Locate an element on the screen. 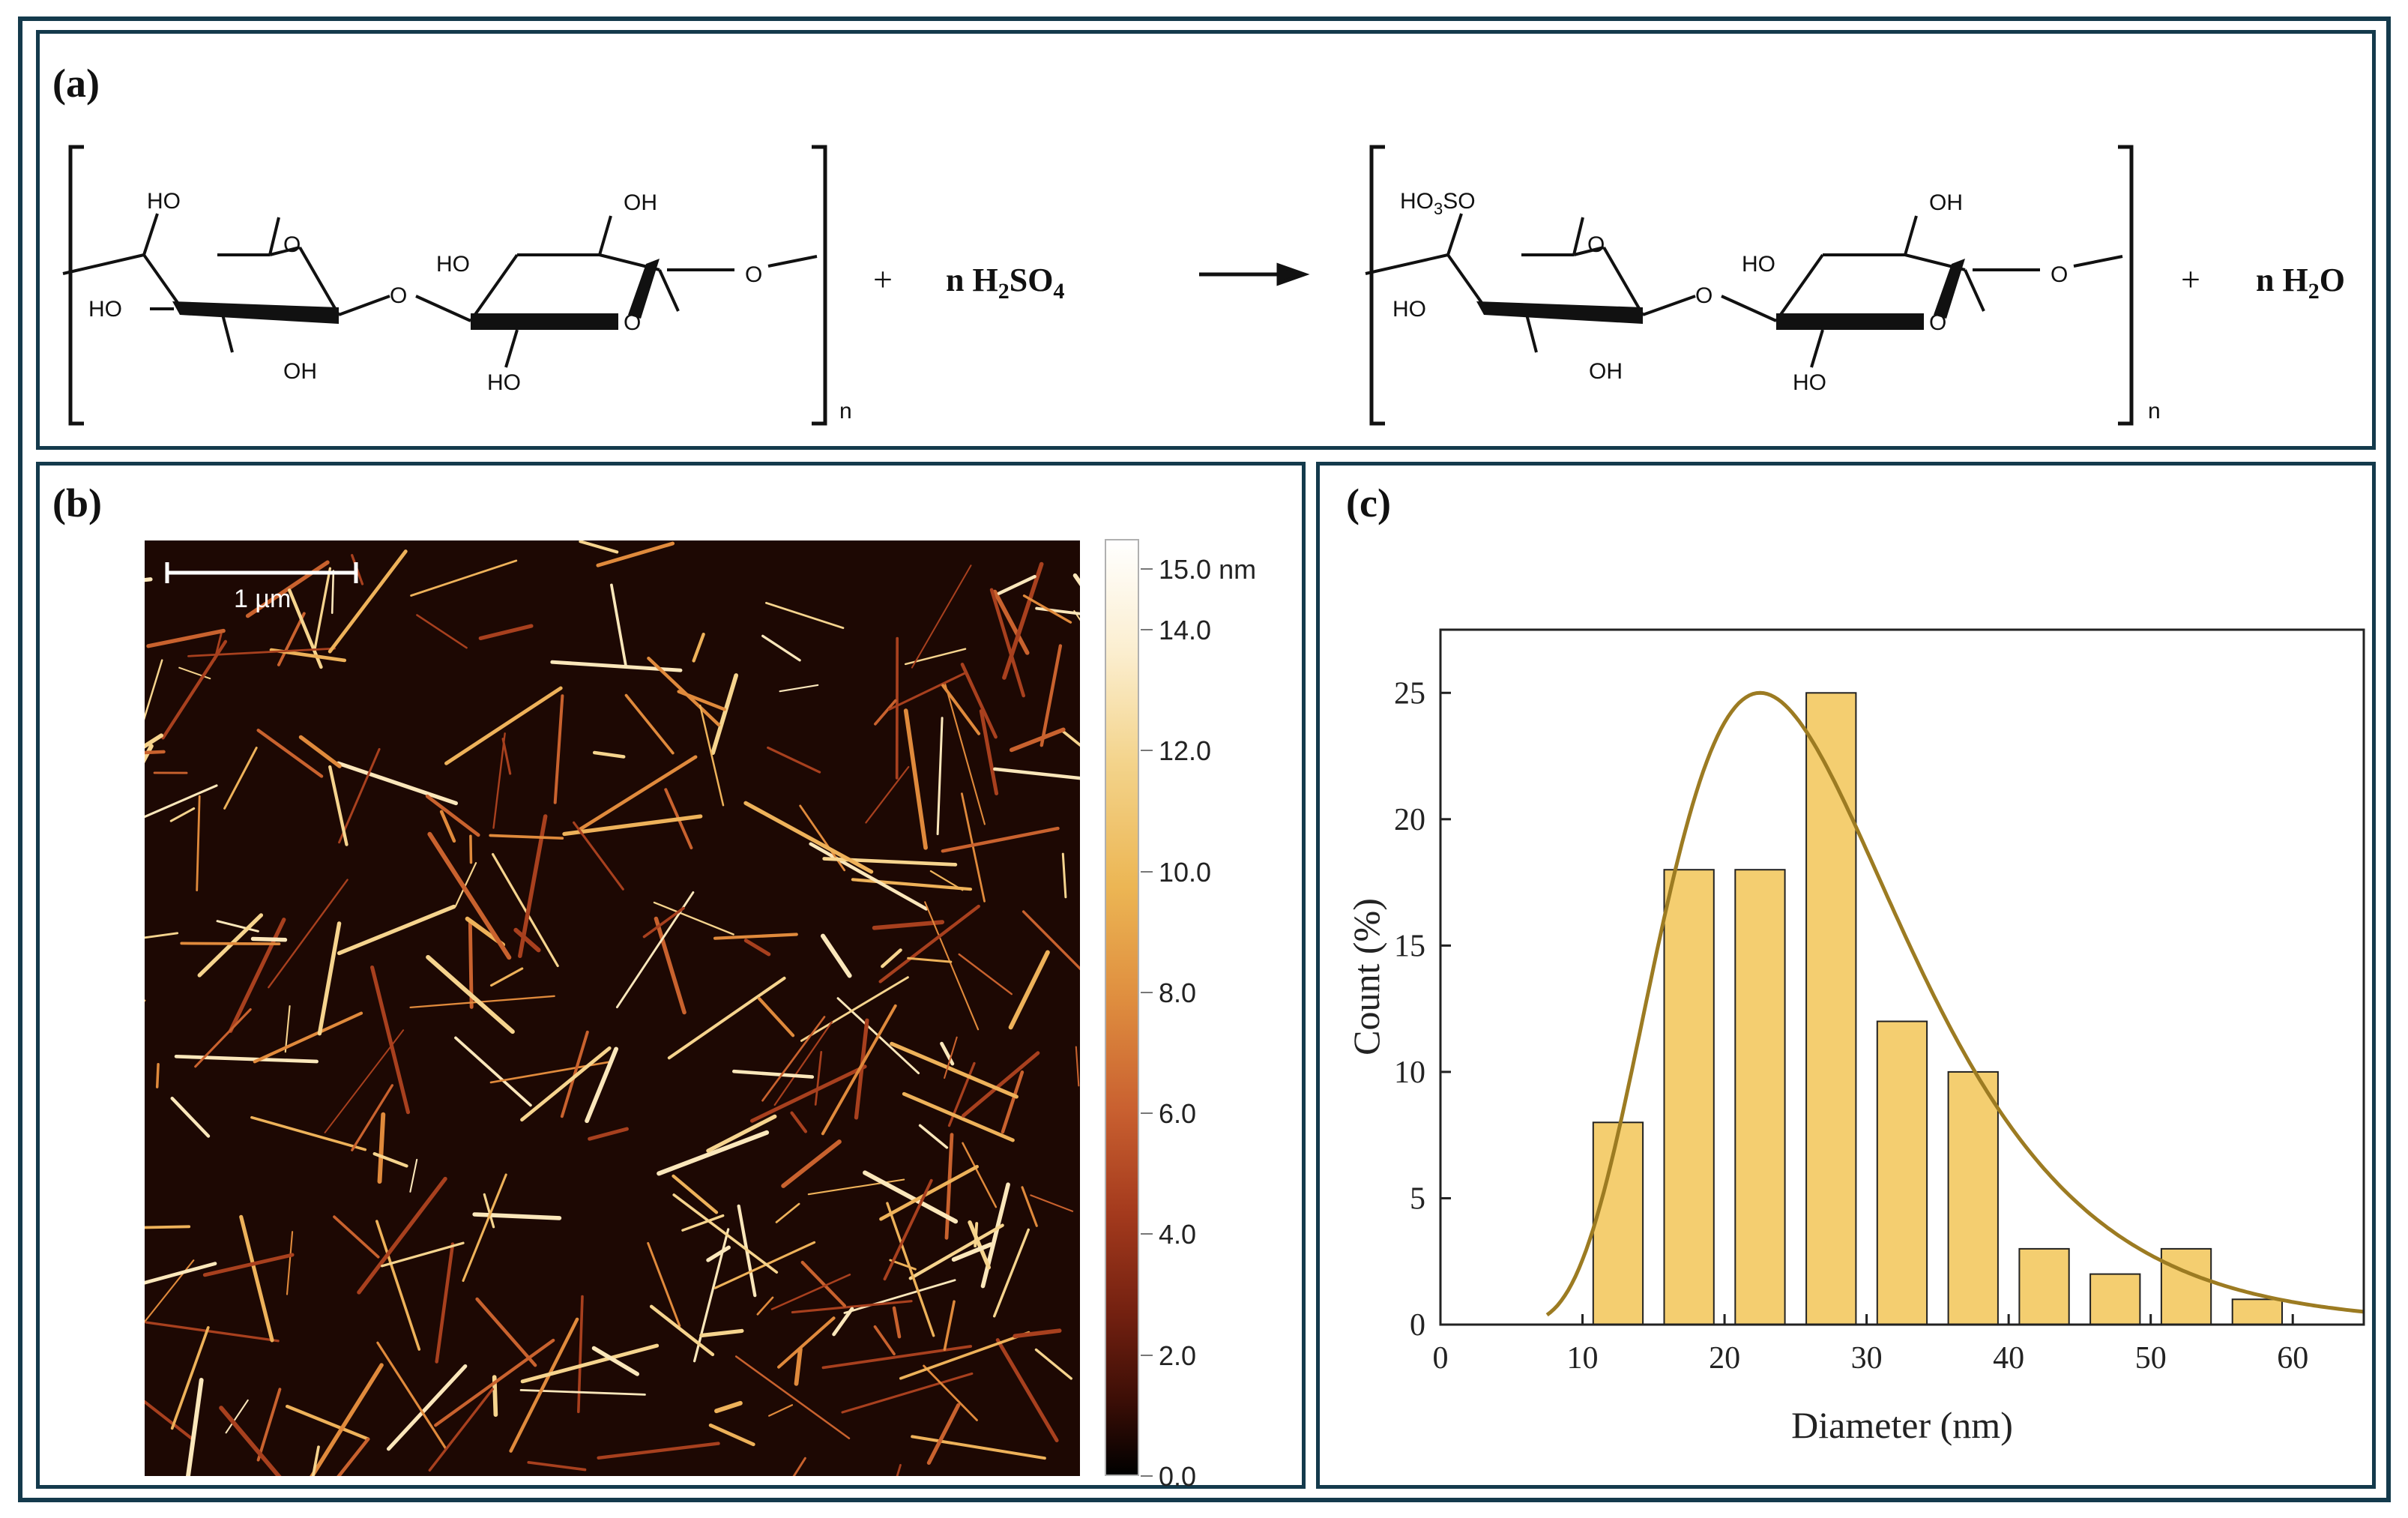 This screenshot has height=1518, width=2408. water-coefficient: n is located at coordinates (2265, 280).